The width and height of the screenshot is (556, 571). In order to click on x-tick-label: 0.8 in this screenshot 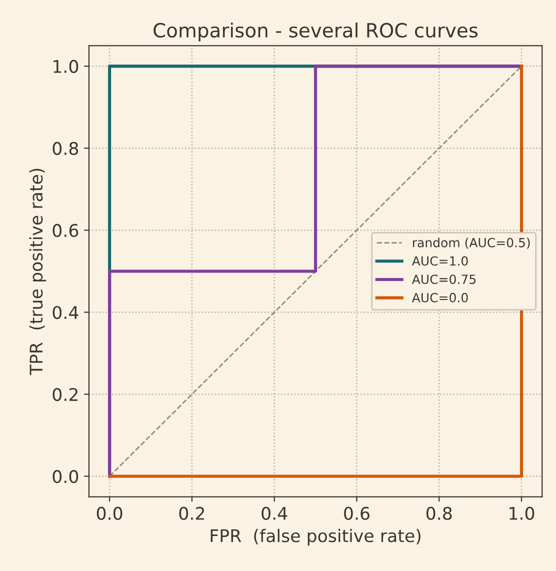, I will do `click(439, 513)`.